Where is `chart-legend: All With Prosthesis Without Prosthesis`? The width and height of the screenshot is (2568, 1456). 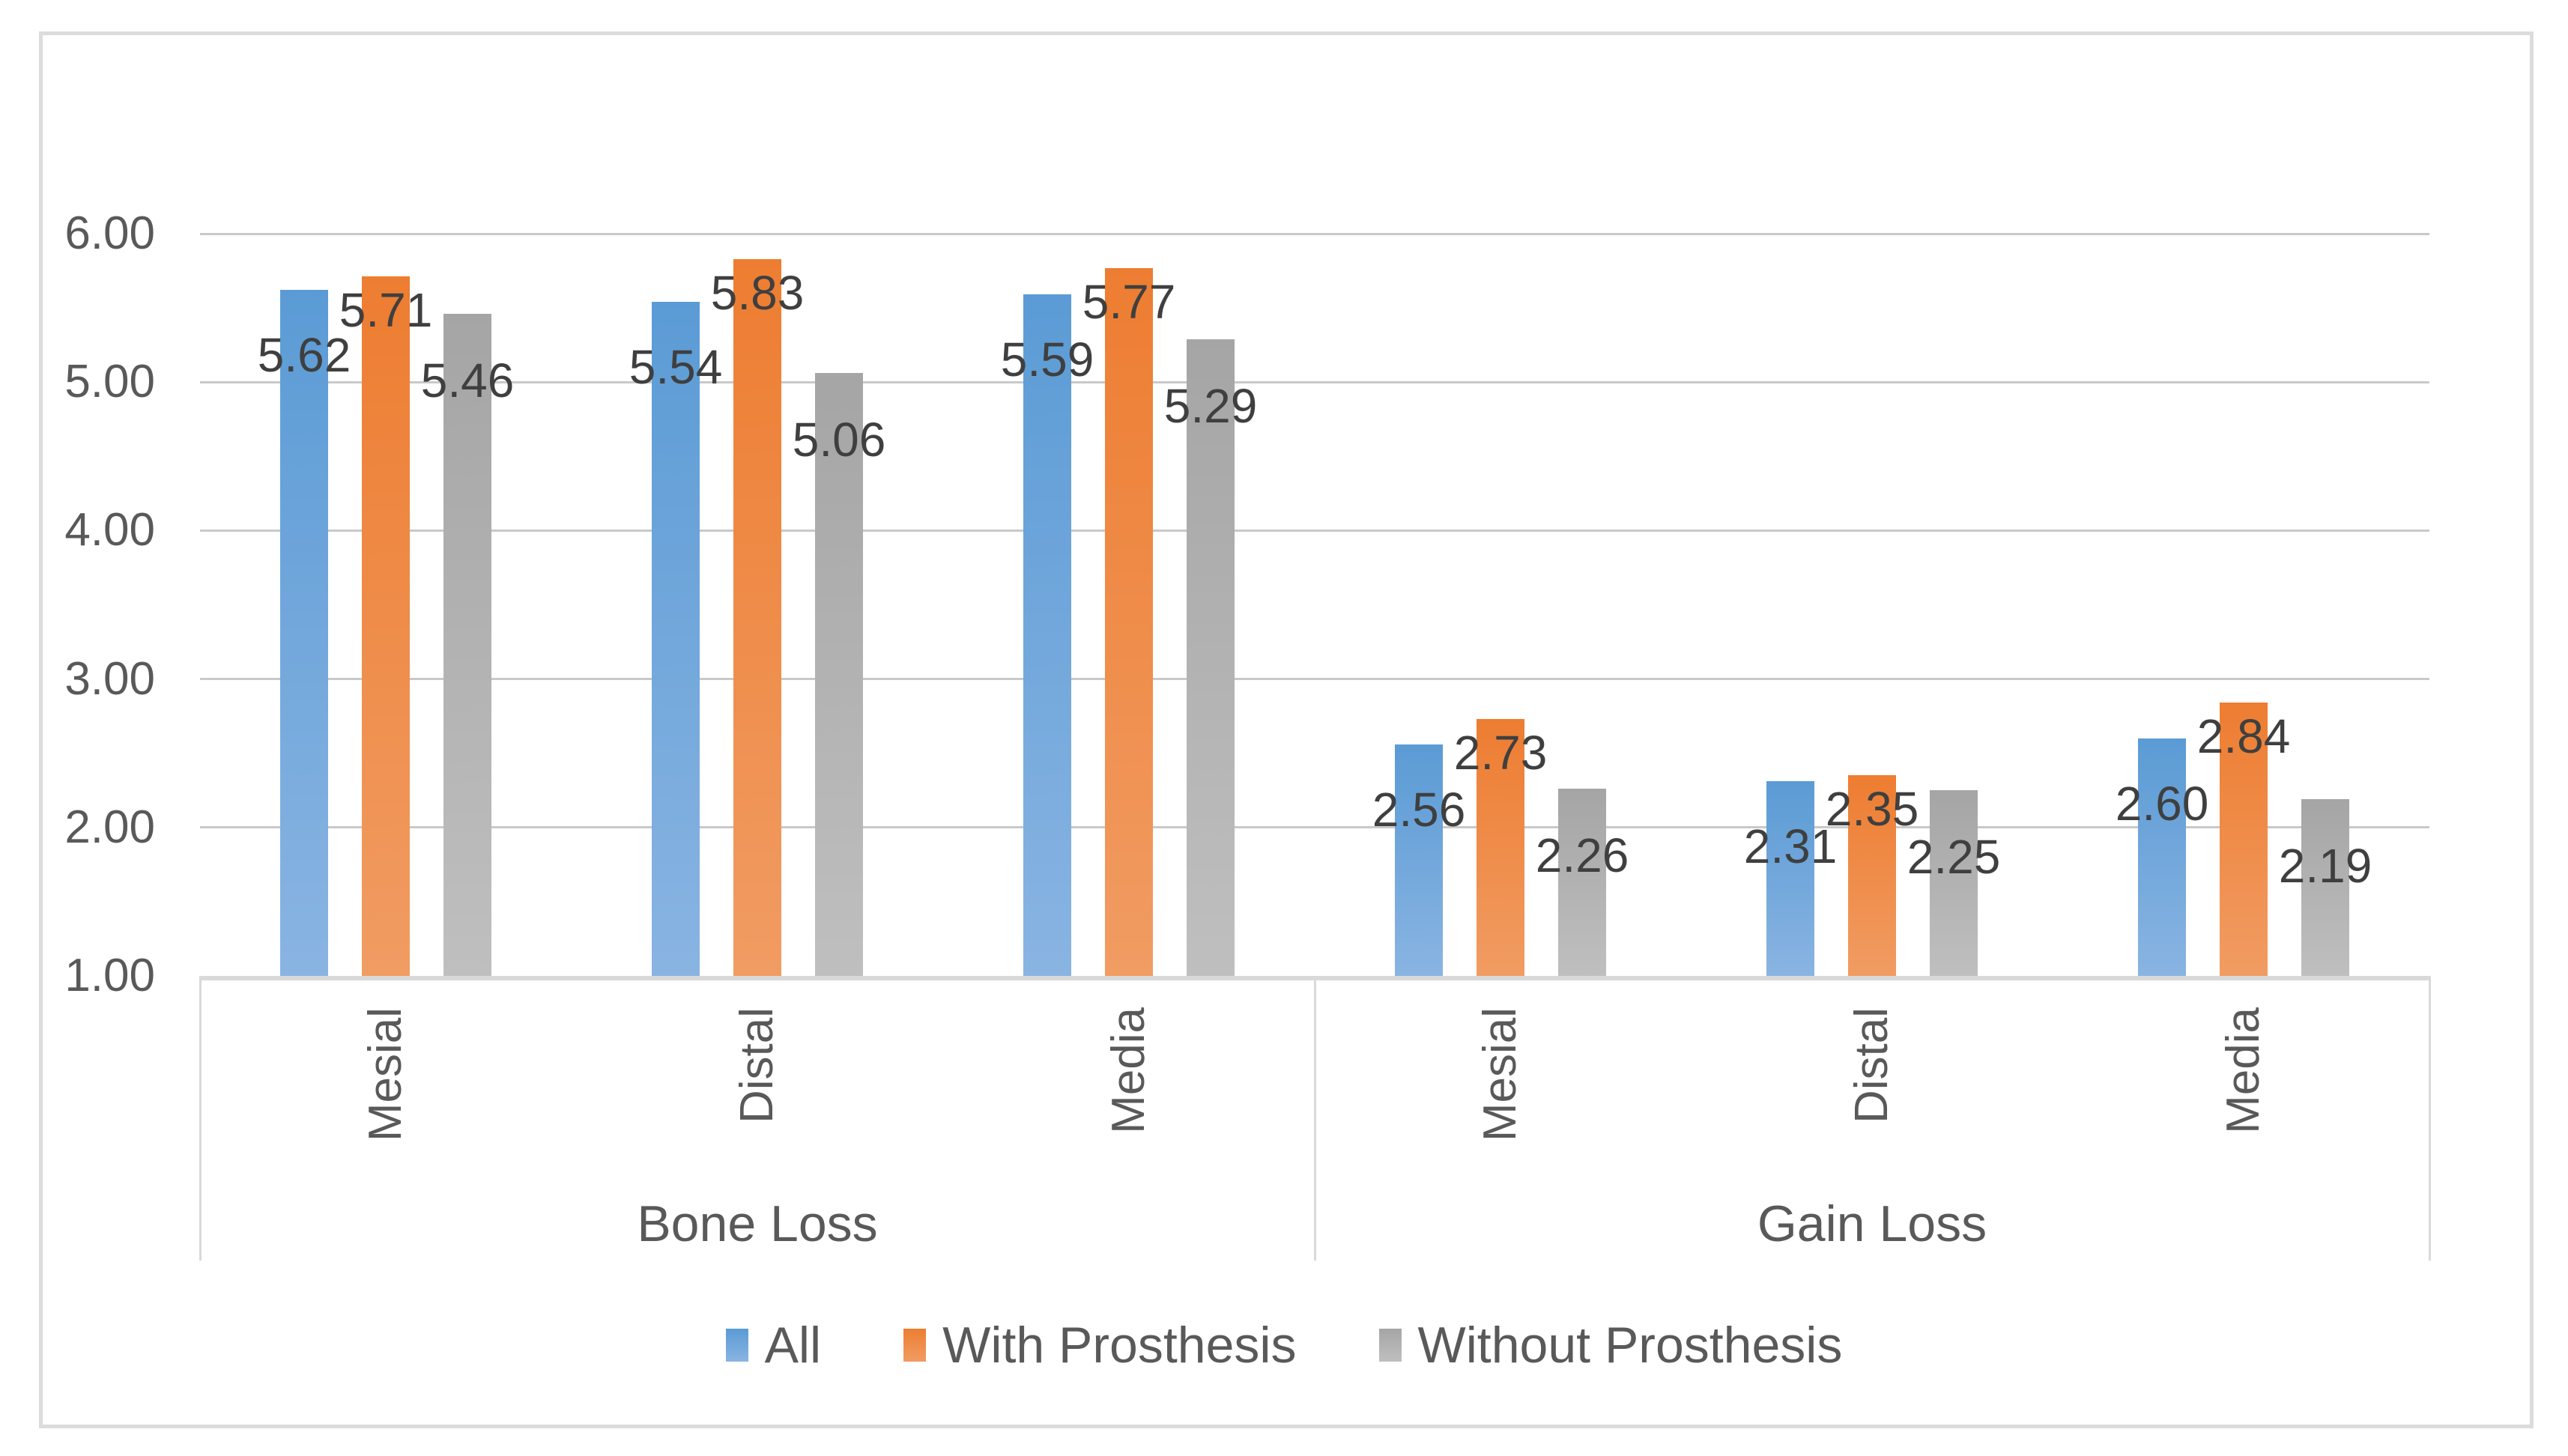 chart-legend: All With Prosthesis Without Prosthesis is located at coordinates (1284, 1345).